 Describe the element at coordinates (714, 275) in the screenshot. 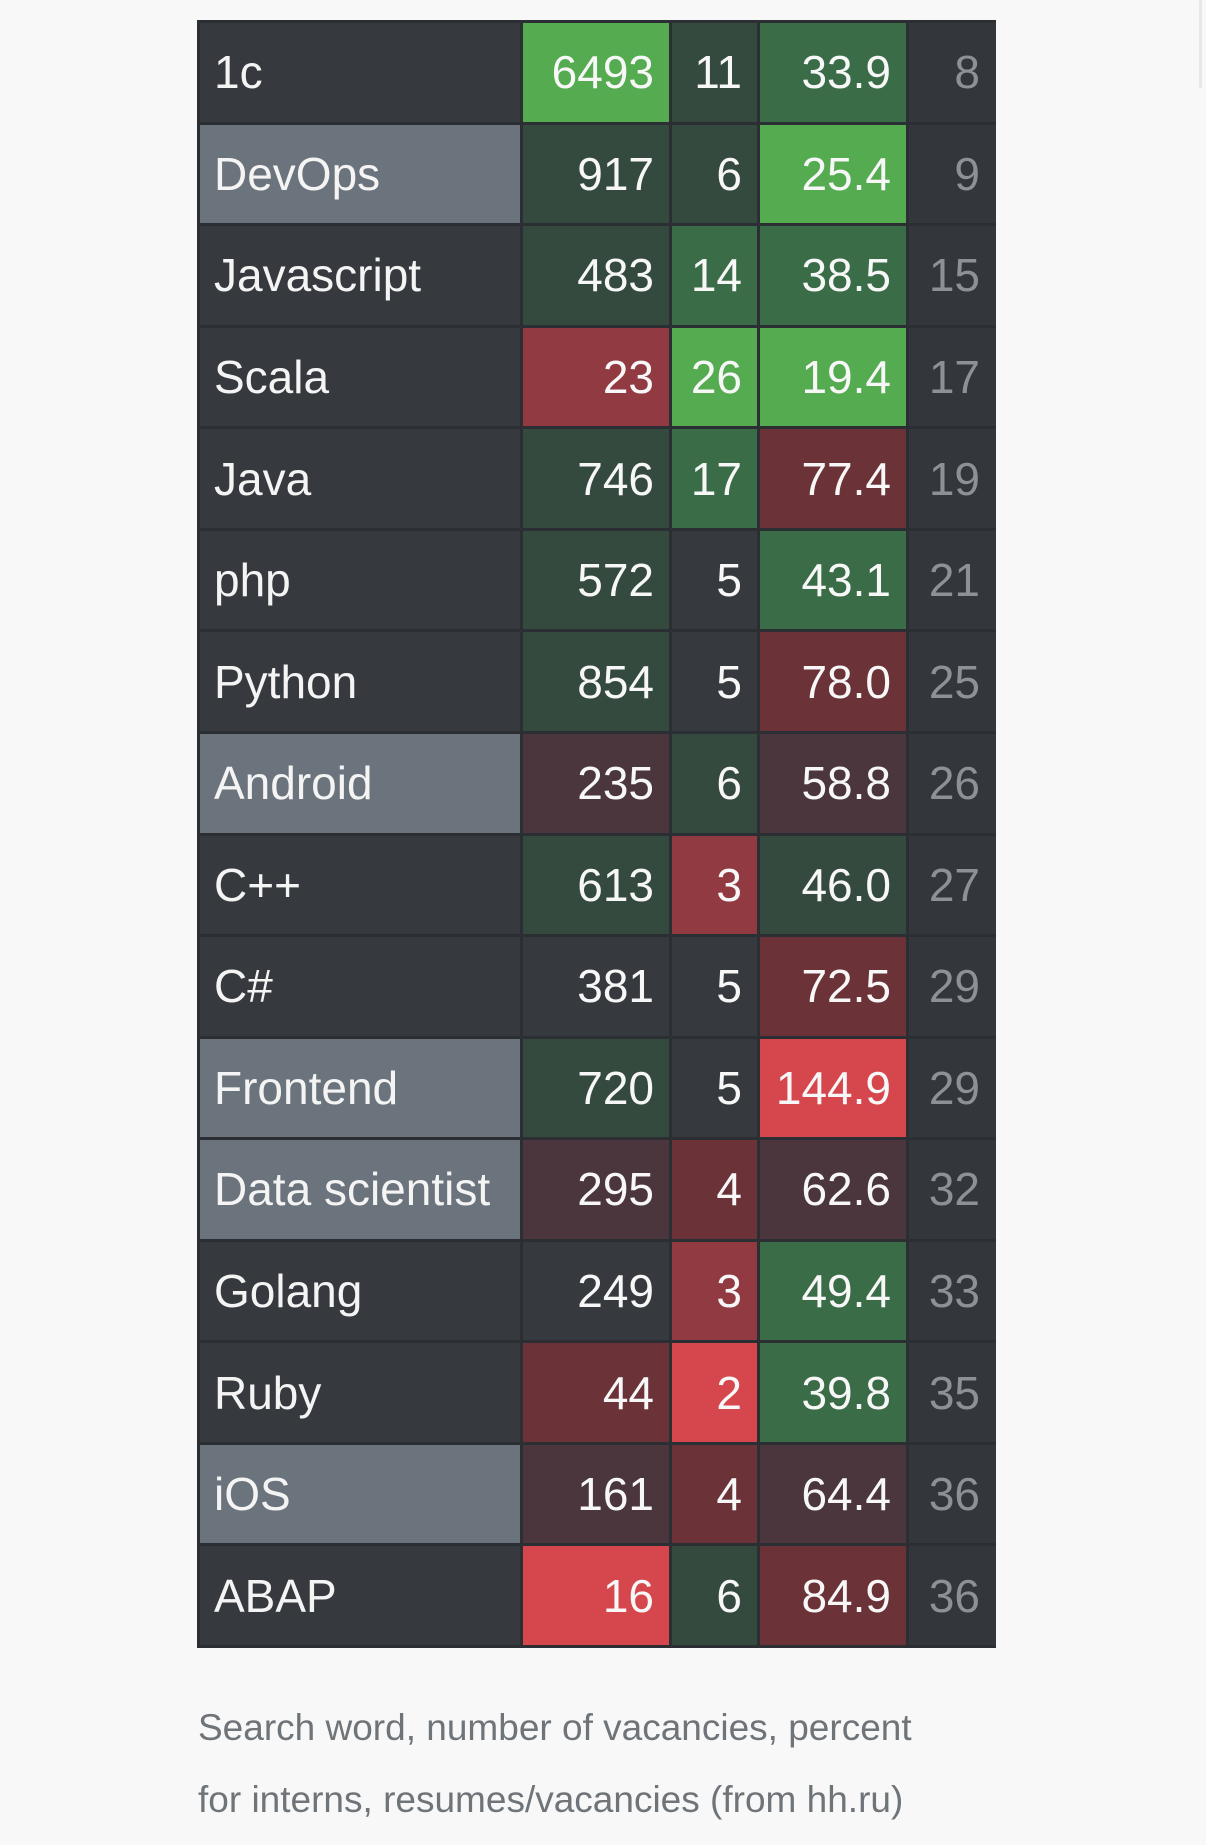

I see `row-interns: 14` at that location.